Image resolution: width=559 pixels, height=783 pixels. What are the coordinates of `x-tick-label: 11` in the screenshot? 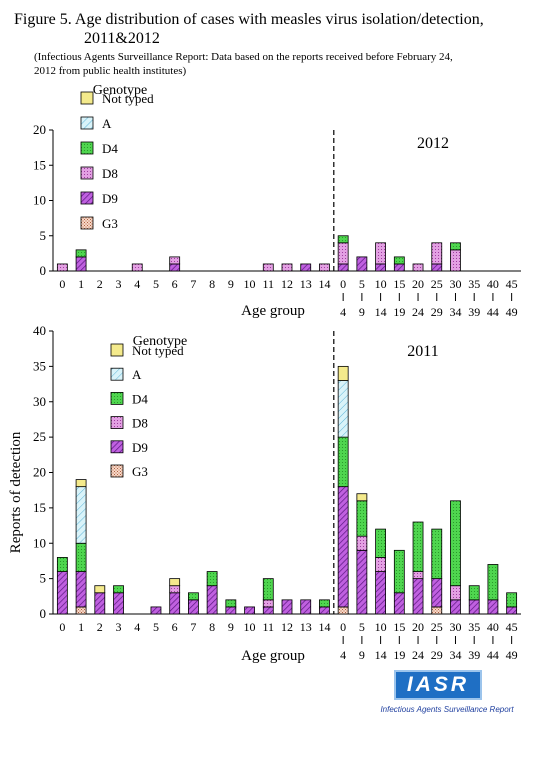 It's located at (268, 627).